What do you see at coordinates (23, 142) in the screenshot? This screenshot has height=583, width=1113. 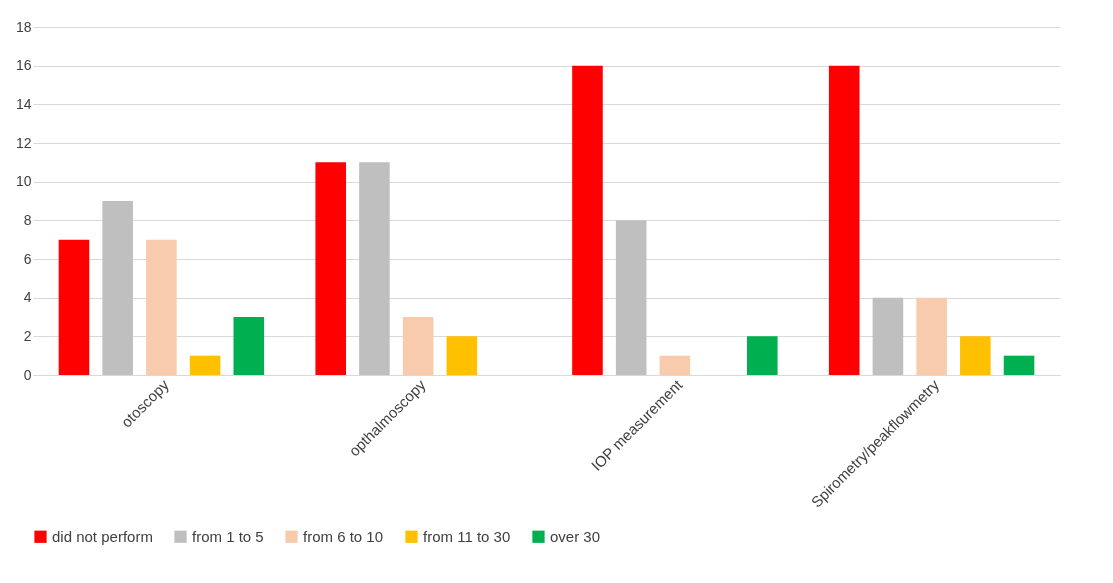 I see `y-tick-label: 12` at bounding box center [23, 142].